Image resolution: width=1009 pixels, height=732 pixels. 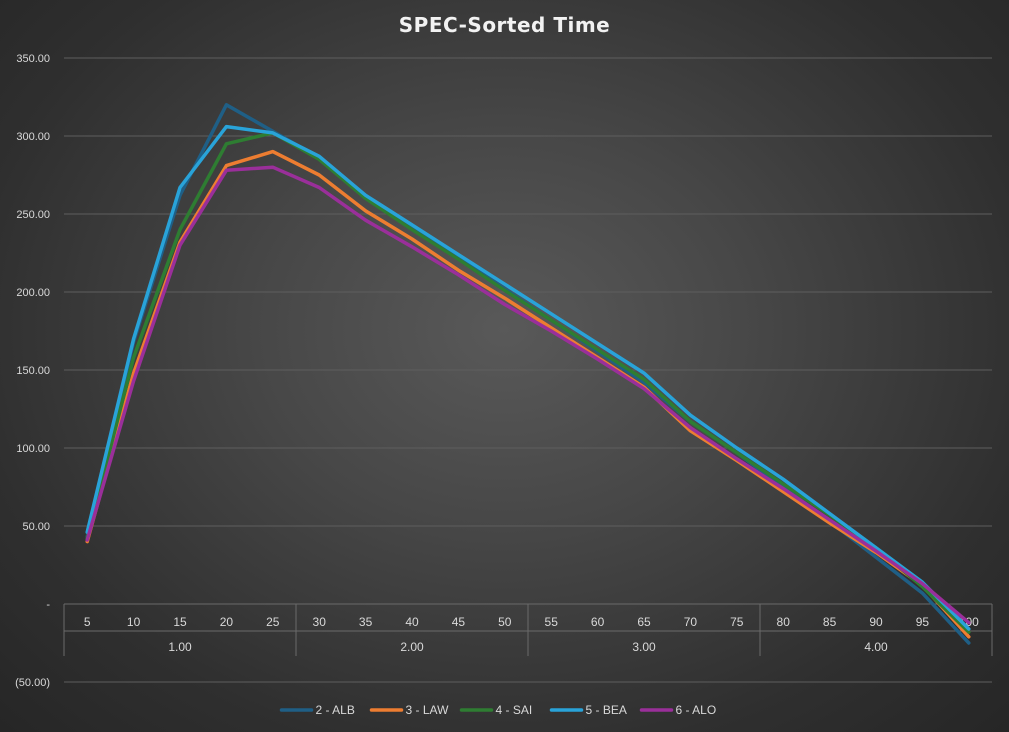 What do you see at coordinates (923, 622) in the screenshot?
I see `x-tick-label: 95` at bounding box center [923, 622].